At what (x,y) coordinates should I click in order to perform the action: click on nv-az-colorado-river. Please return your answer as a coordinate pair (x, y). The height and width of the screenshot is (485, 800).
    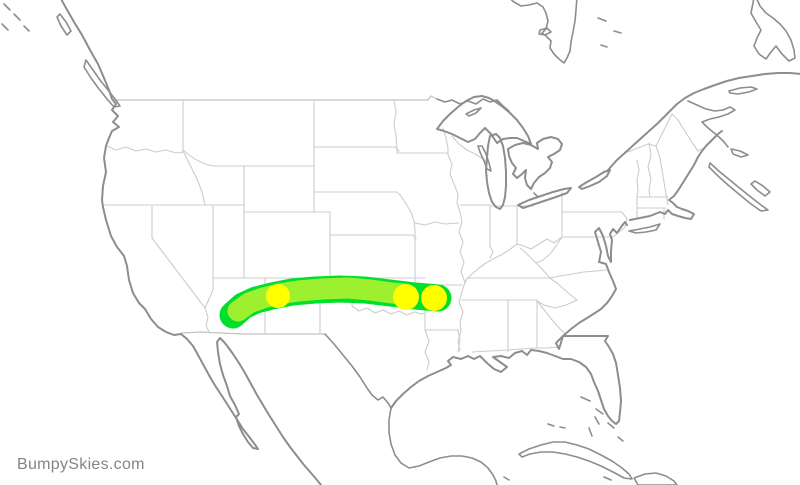
    Looking at the image, I should click on (209, 269).